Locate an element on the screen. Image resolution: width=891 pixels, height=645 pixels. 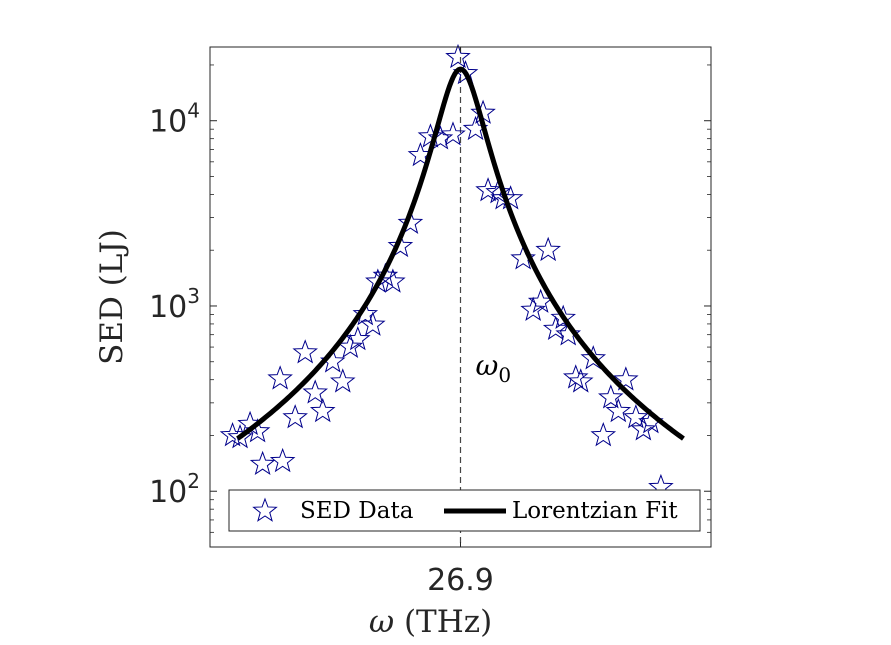
legend: SED Data Lorentzian Fit is located at coordinates (464, 510).